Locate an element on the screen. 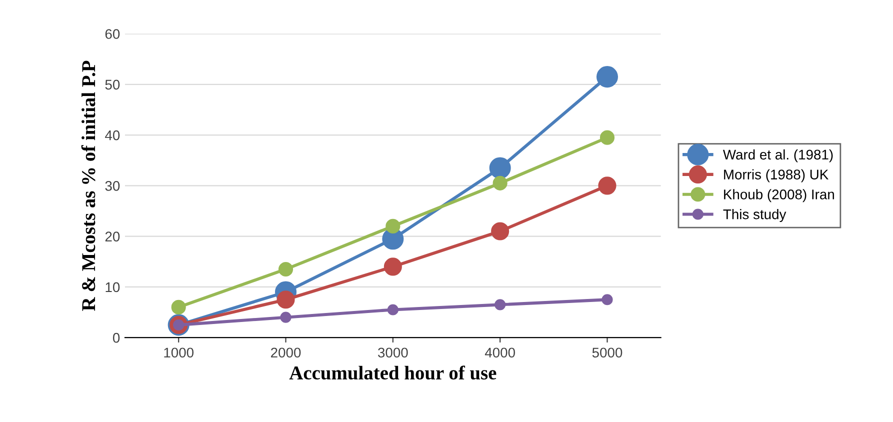 The width and height of the screenshot is (893, 422). legend-label: Morris (1988) UK is located at coordinates (776, 175).